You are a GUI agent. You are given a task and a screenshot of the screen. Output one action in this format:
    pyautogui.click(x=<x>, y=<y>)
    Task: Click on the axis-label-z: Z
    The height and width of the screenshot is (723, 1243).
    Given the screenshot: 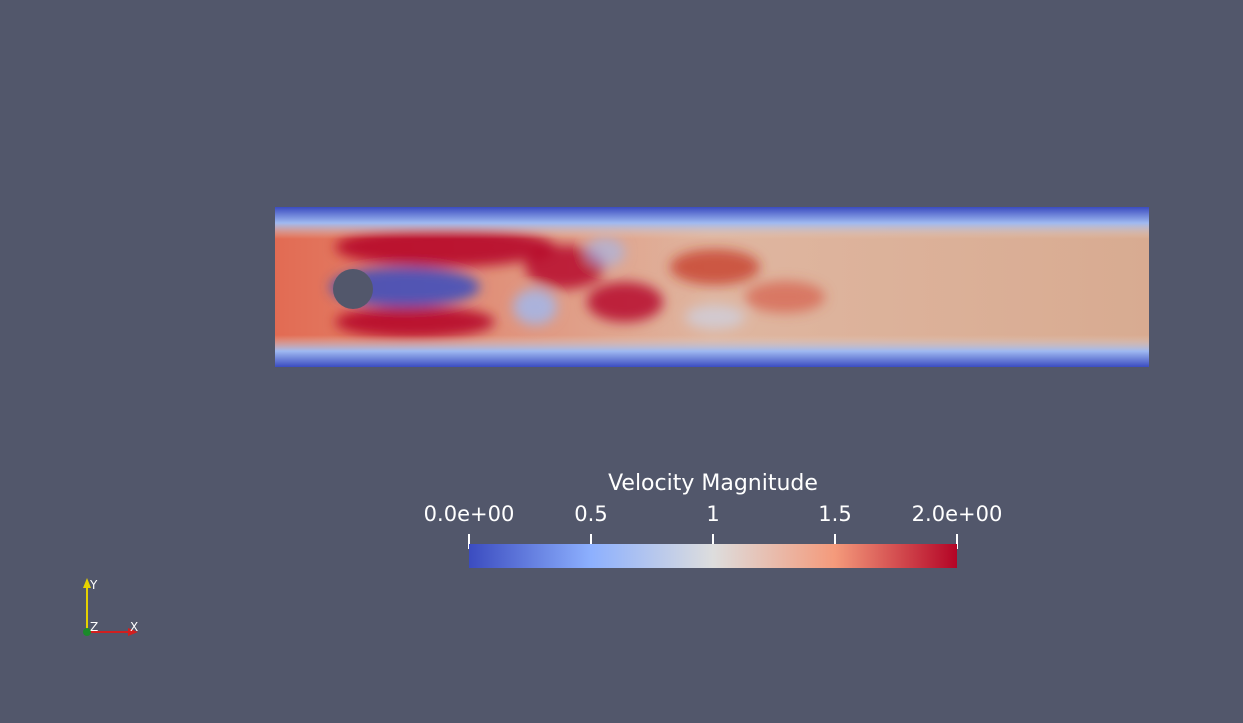 What is the action you would take?
    pyautogui.click(x=94, y=627)
    